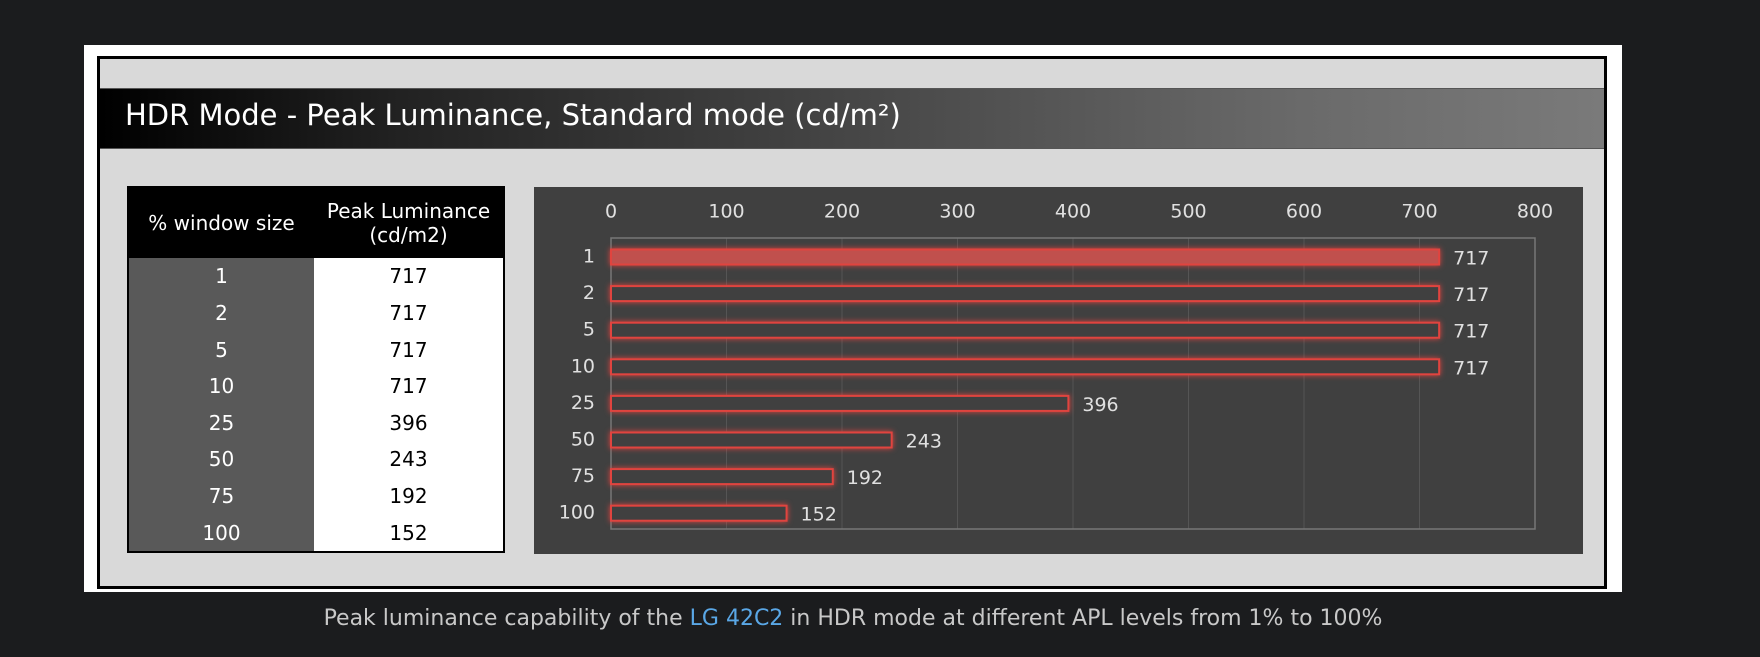 The image size is (1760, 657). I want to click on table-cell: 75, so click(221, 496).